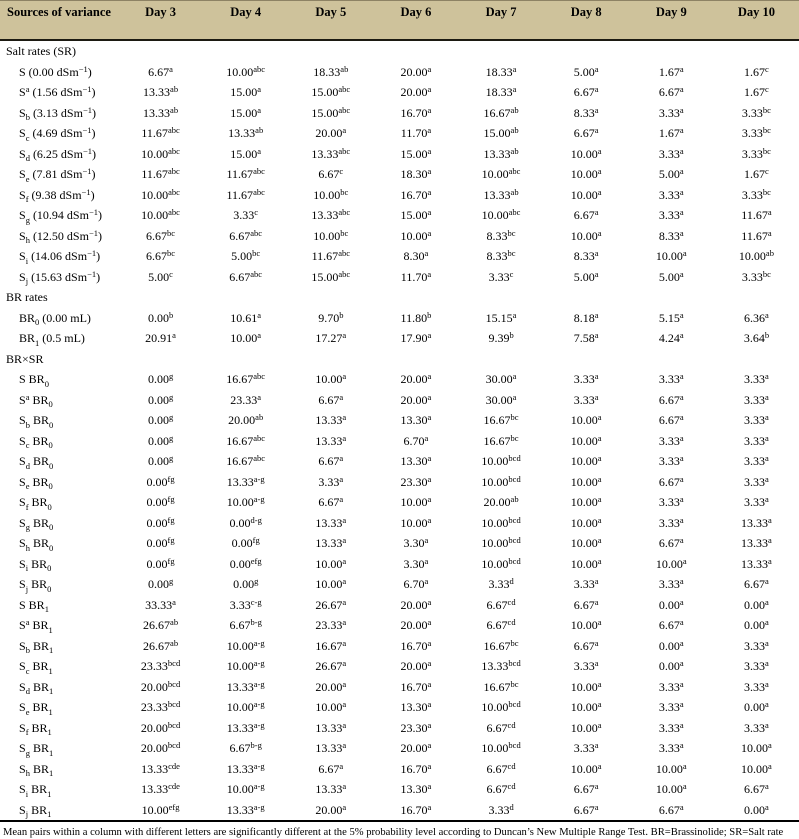 The image size is (799, 839). I want to click on value-cell: 13.30a, so click(416, 789).